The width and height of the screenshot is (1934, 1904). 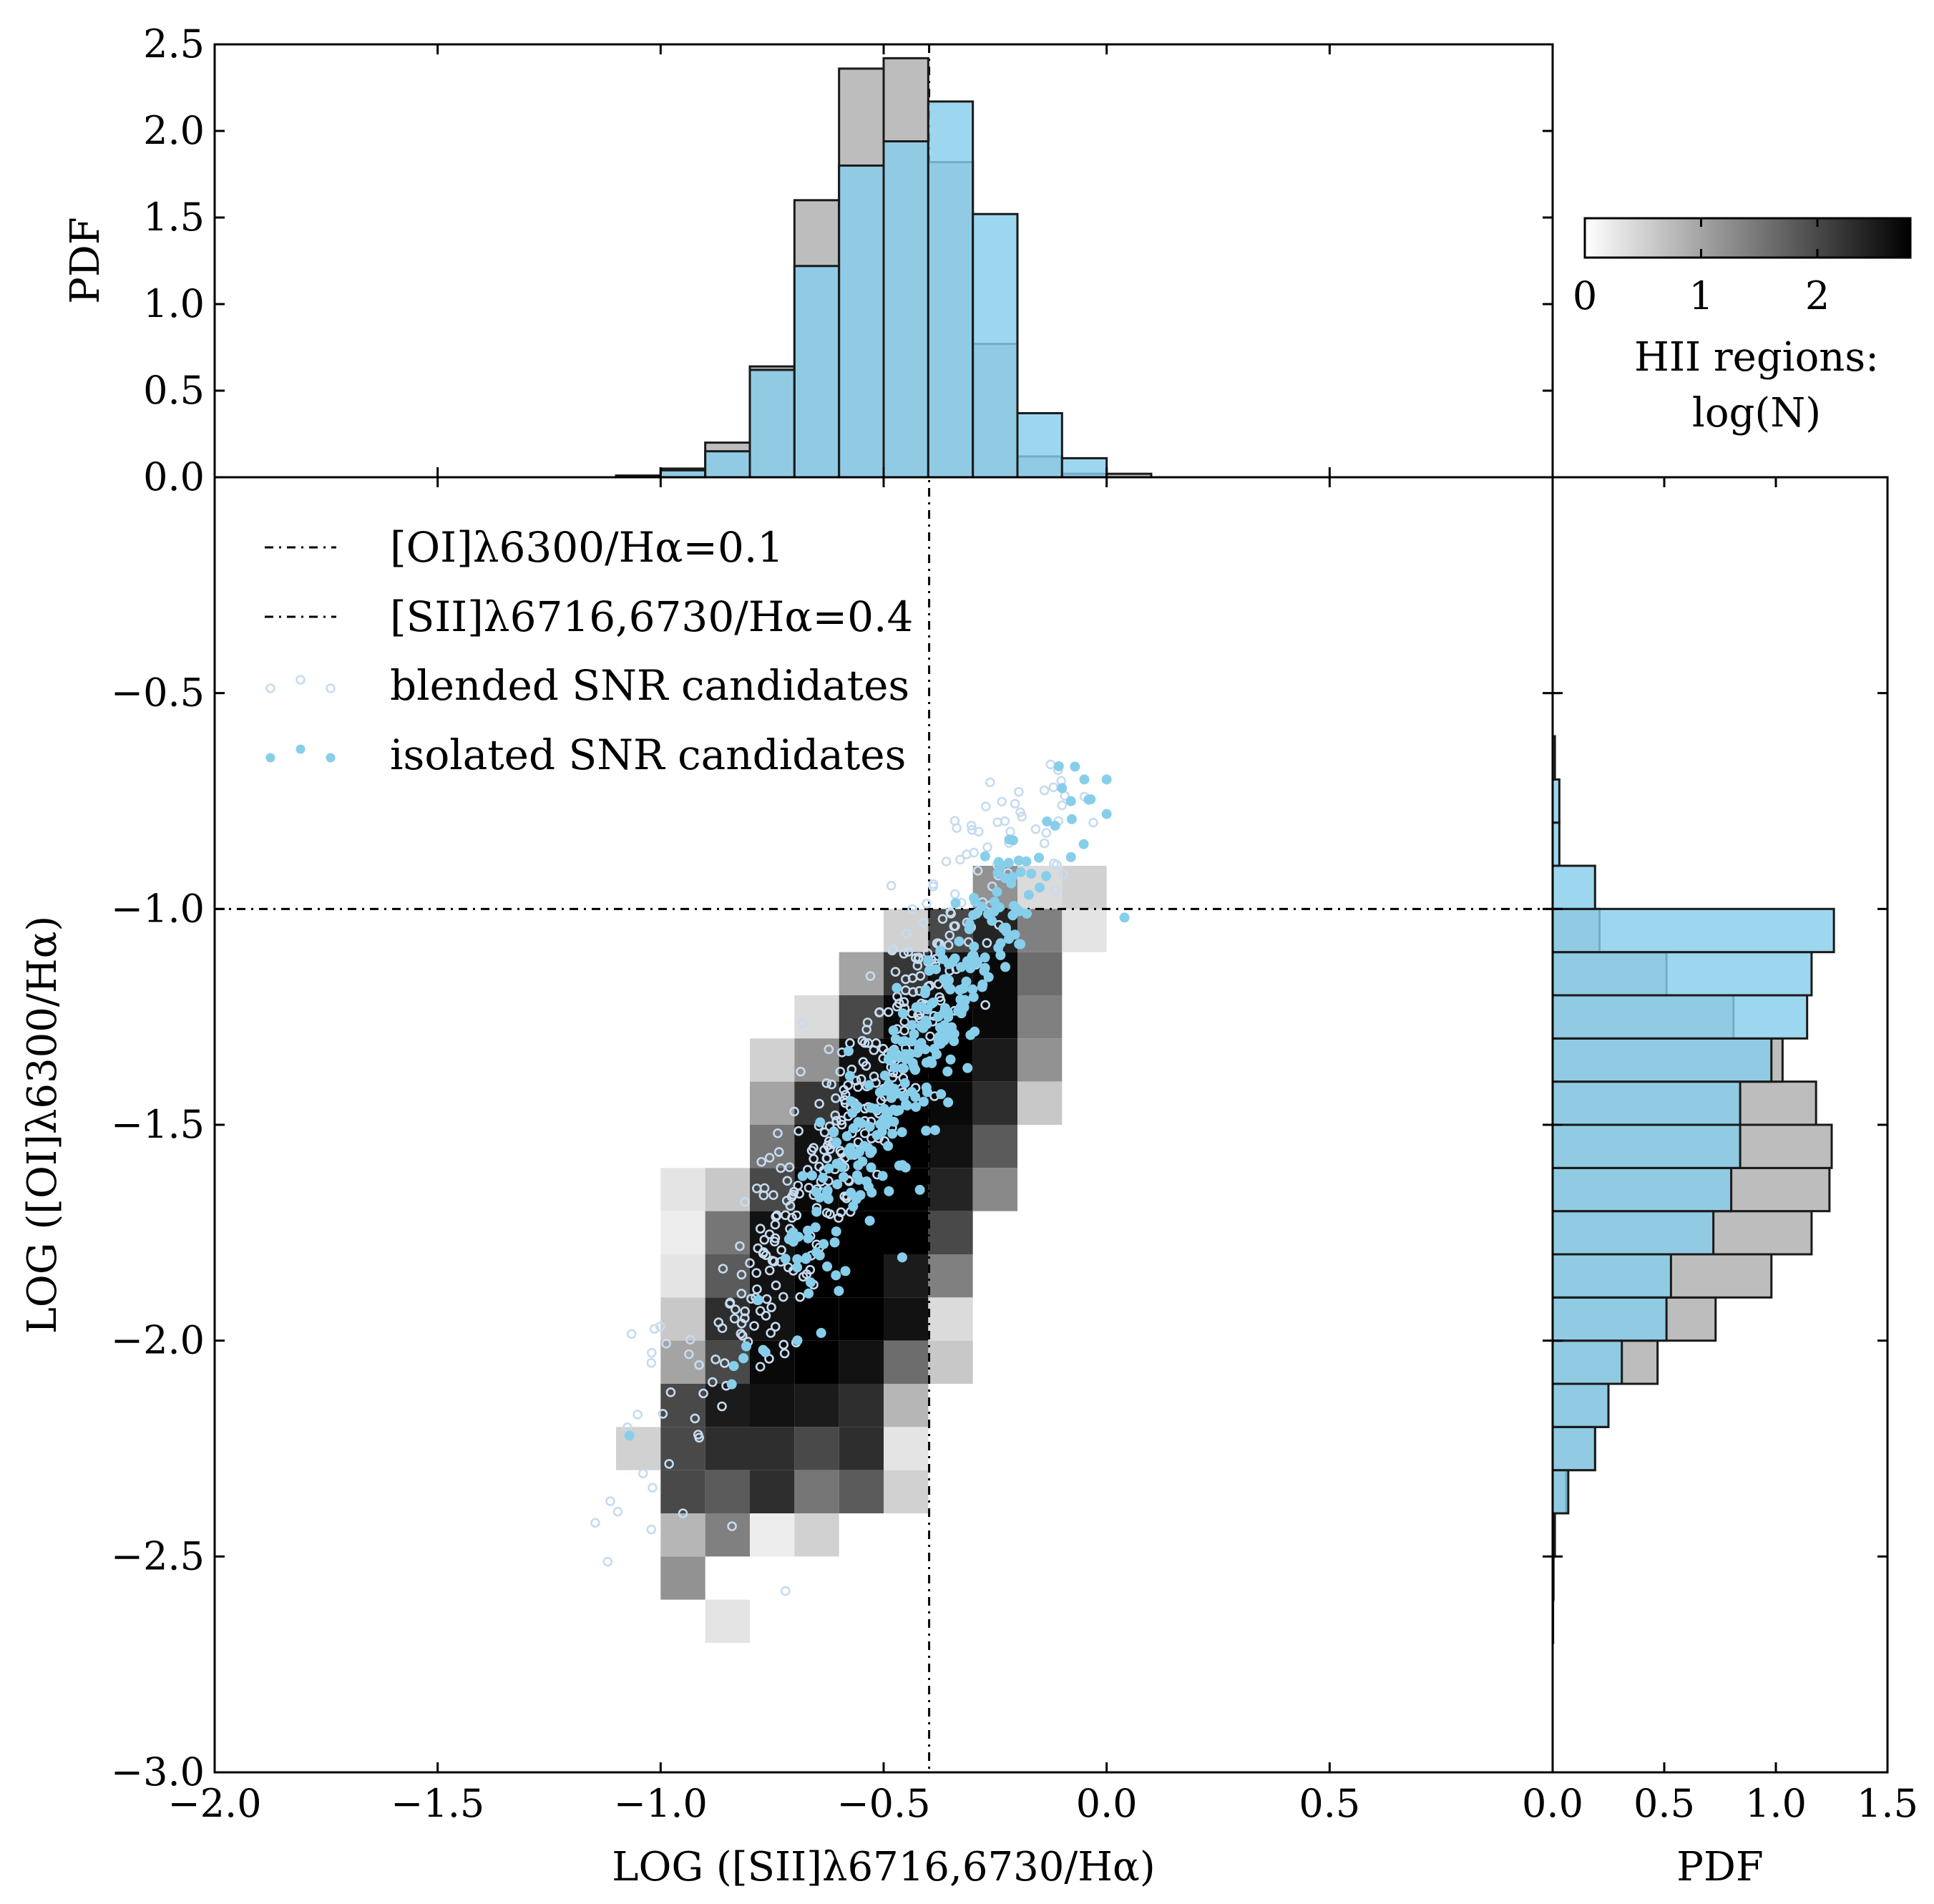 What do you see at coordinates (884, 268) in the screenshot?
I see `top-histogram-bars` at bounding box center [884, 268].